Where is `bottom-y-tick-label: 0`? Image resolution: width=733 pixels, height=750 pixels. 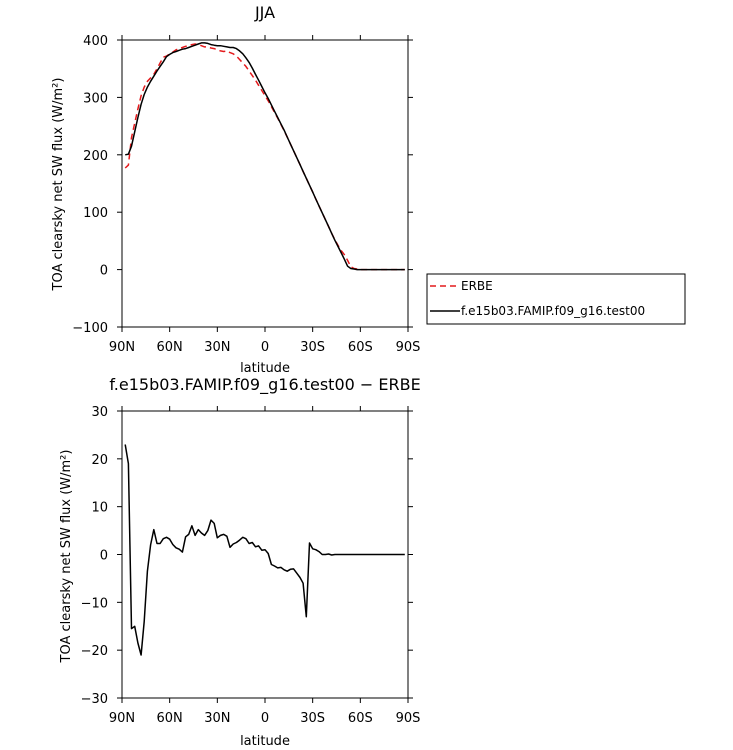 bottom-y-tick-label: 0 is located at coordinates (104, 556).